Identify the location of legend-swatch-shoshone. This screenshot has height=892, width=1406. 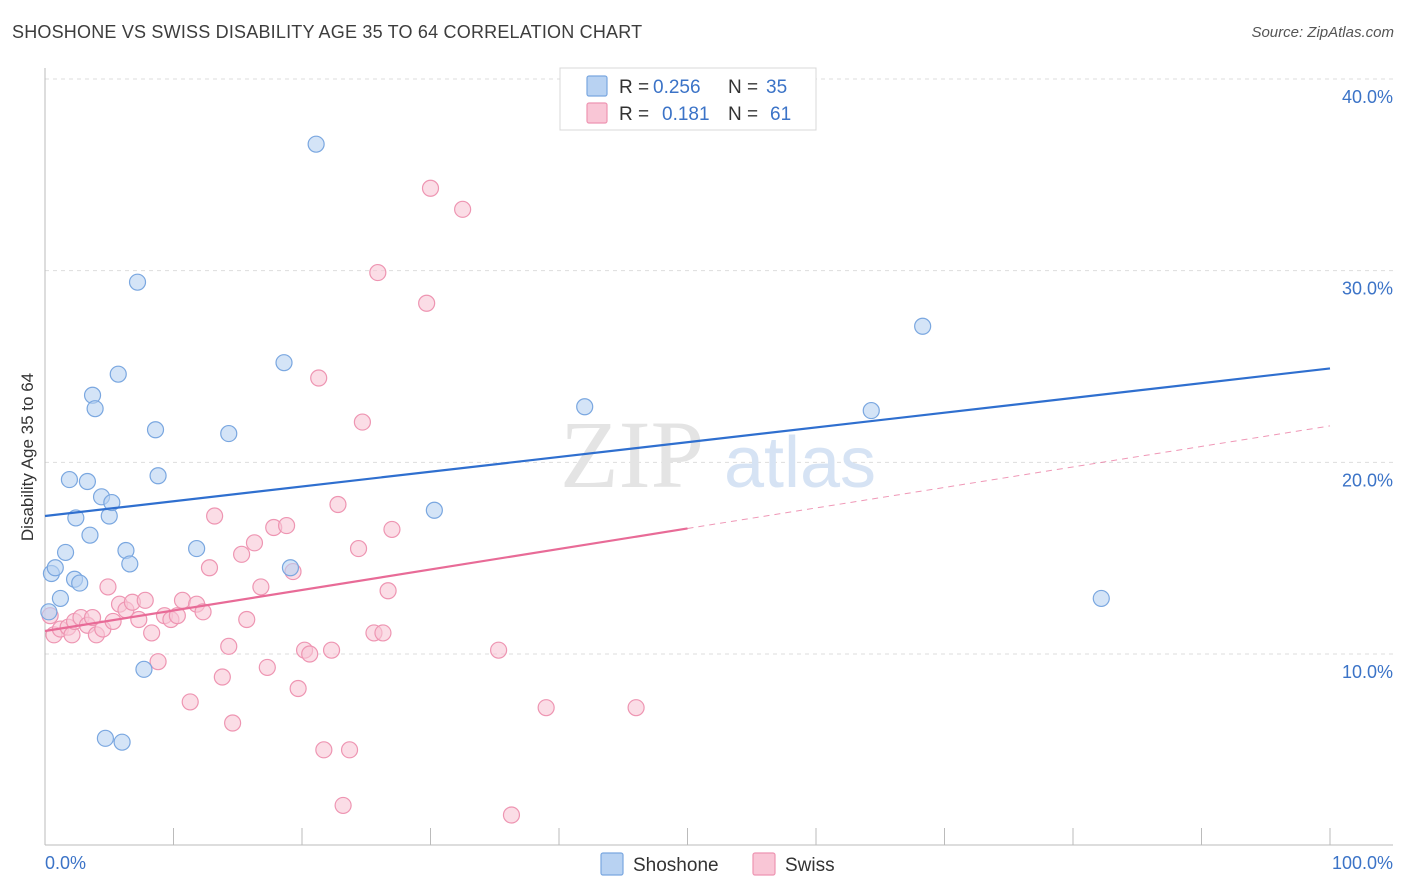
(597, 86).